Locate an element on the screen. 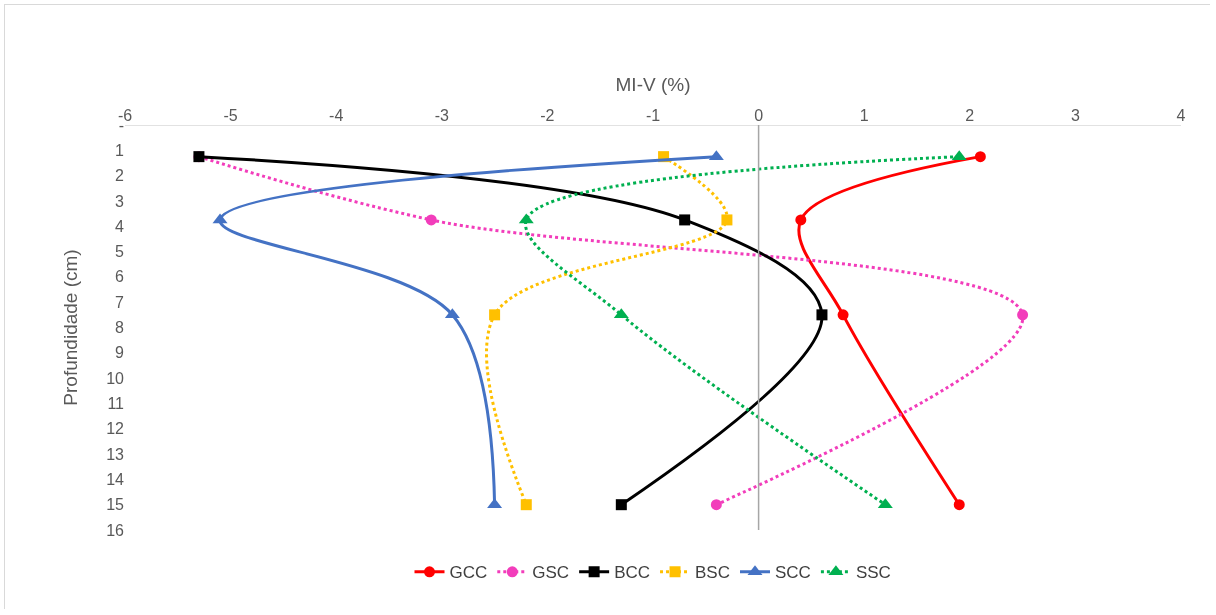  y-tick-label: 14 is located at coordinates (115, 479).